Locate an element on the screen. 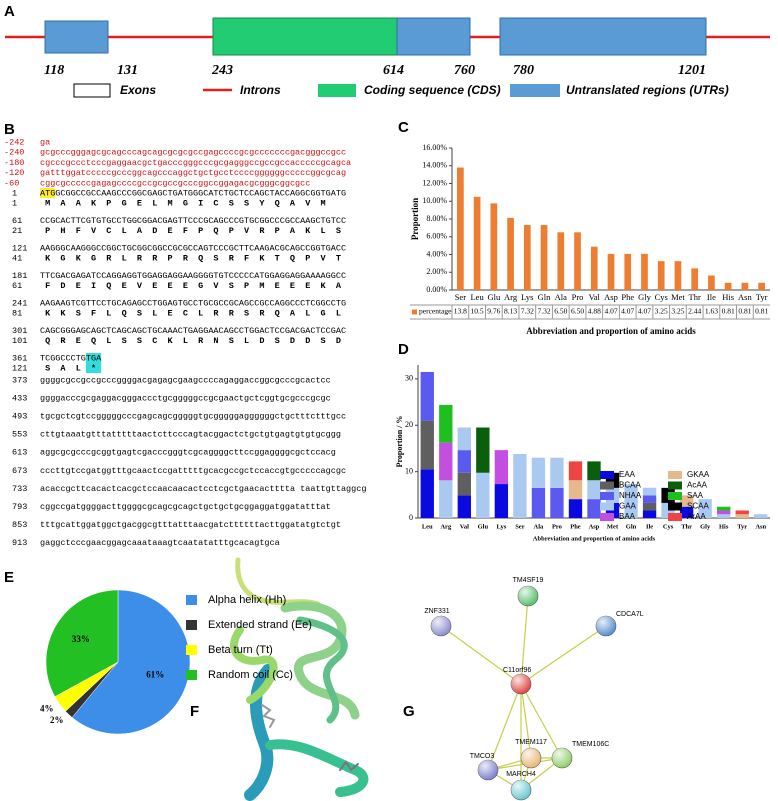  node-label: TMEM117 is located at coordinates (531, 742).